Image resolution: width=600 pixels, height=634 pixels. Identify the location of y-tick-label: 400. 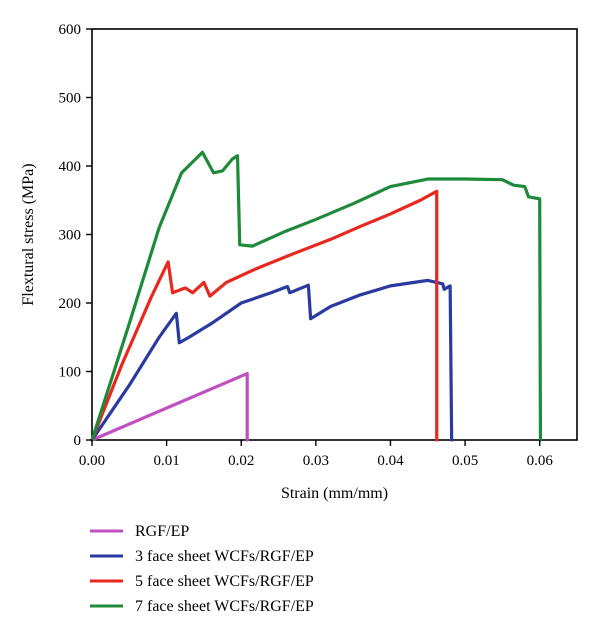
(70, 167).